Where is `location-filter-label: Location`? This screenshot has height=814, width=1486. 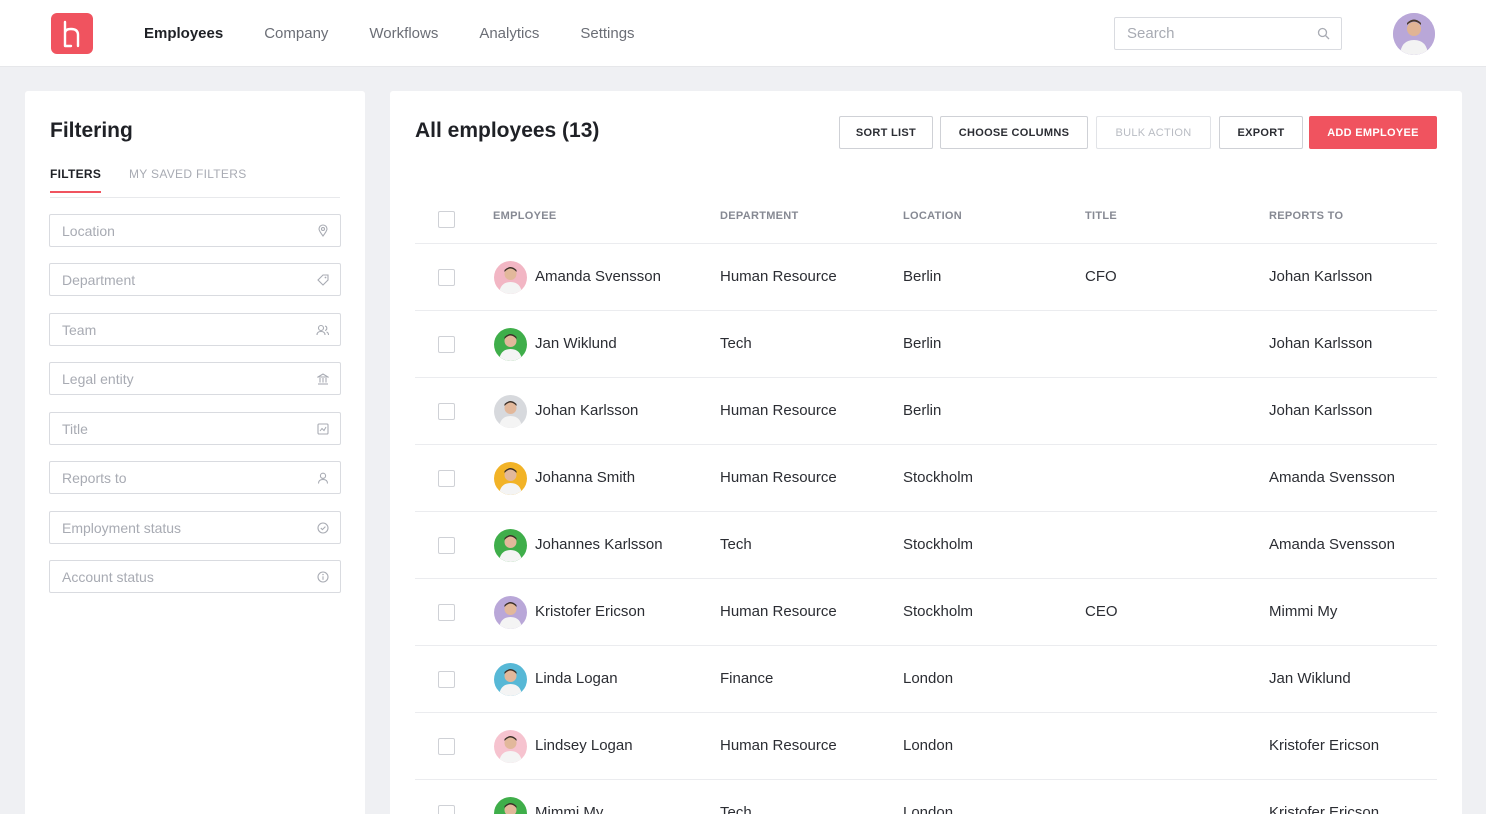 location-filter-label: Location is located at coordinates (88, 231).